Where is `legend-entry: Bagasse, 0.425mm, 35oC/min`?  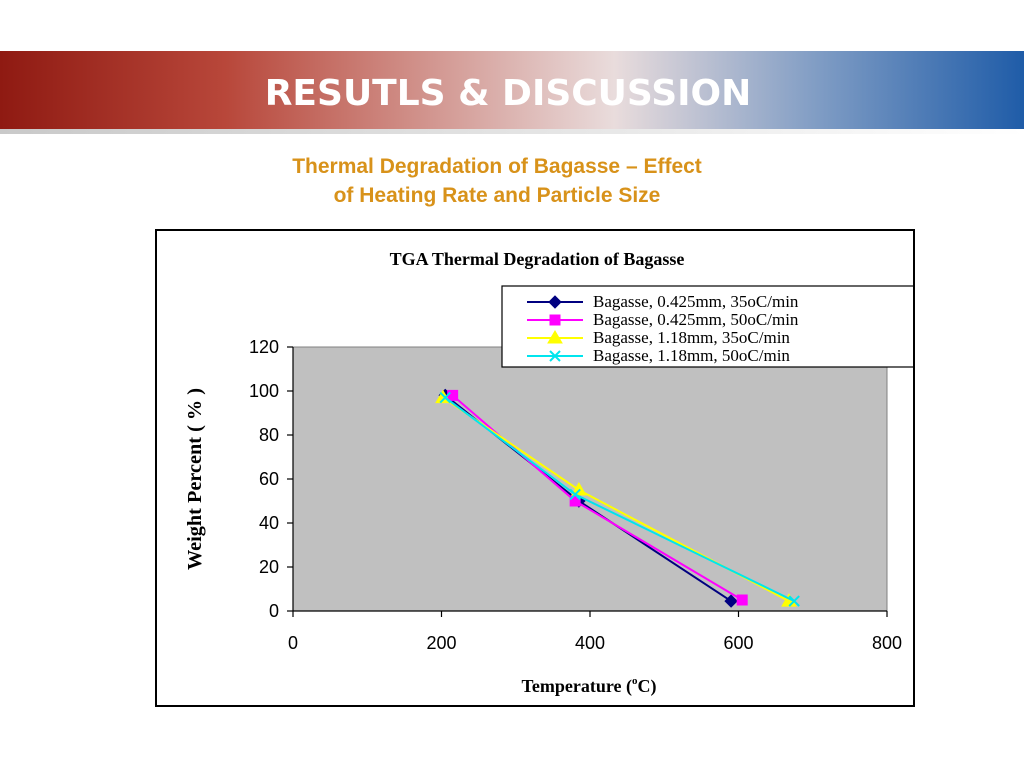 legend-entry: Bagasse, 0.425mm, 35oC/min is located at coordinates (663, 301).